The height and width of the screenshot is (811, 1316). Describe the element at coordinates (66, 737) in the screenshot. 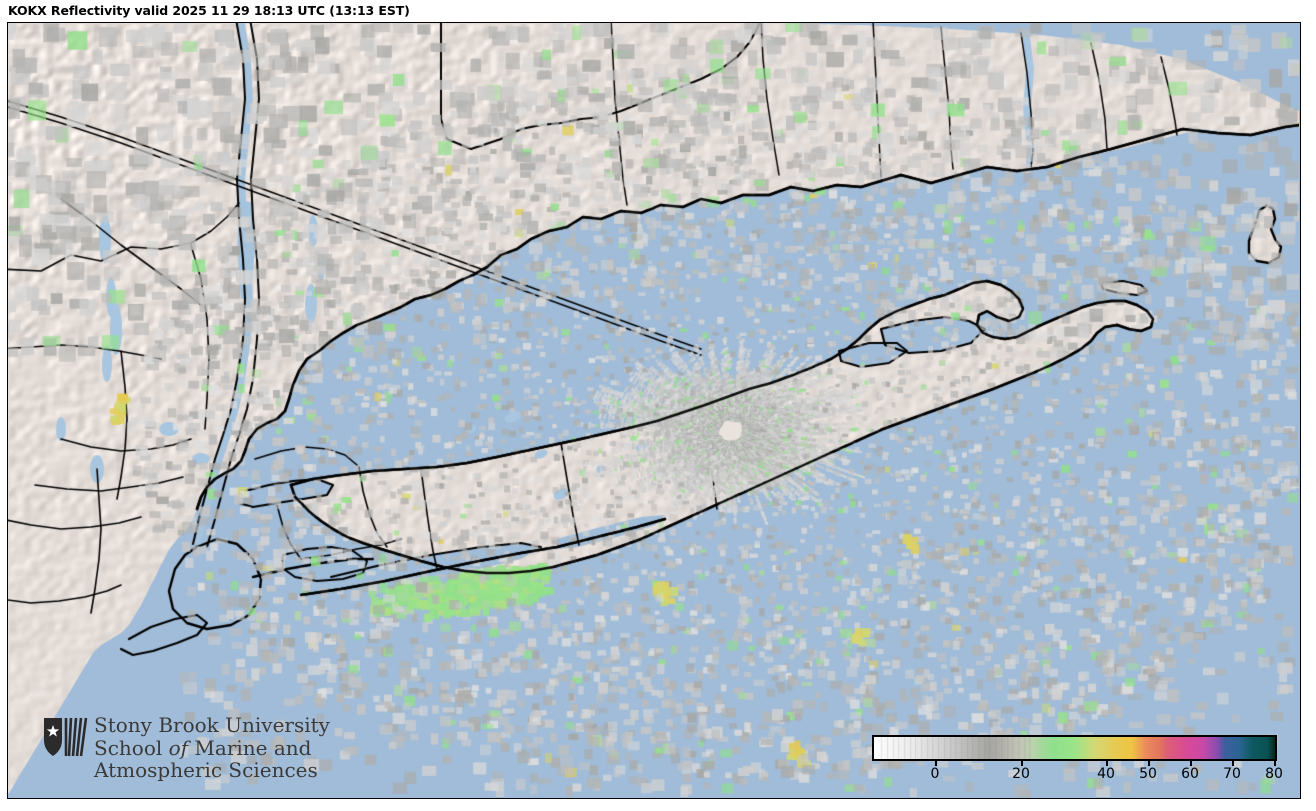

I see `stony-brook-shield-icon` at that location.